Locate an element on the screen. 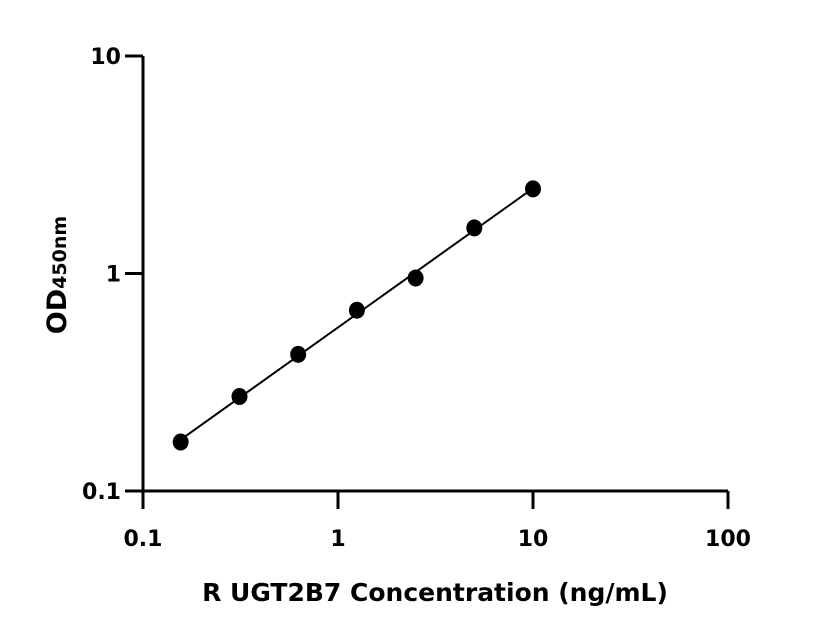 The width and height of the screenshot is (816, 640). x-tick-label: 0.1 is located at coordinates (143, 539).